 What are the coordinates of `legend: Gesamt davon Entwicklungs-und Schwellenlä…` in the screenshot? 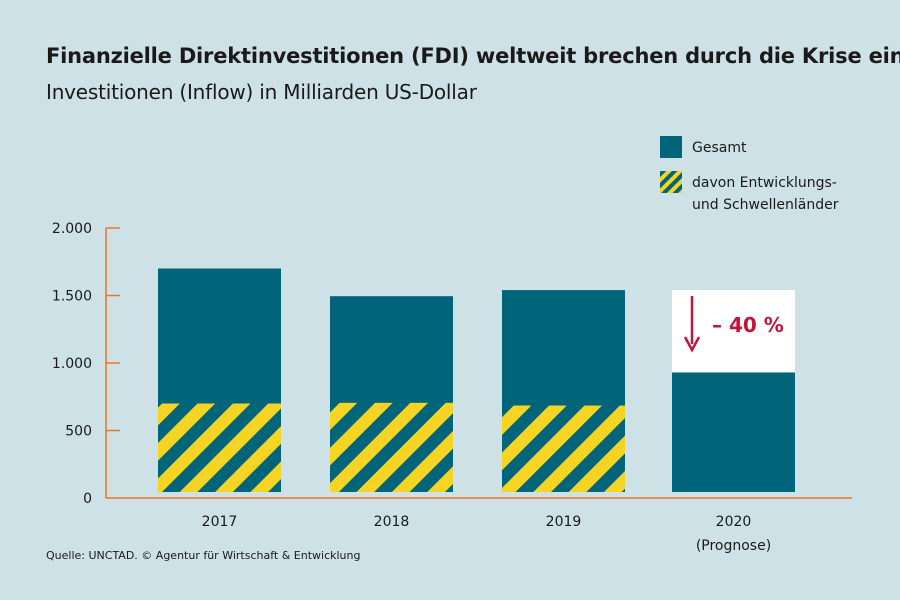 It's located at (749, 174).